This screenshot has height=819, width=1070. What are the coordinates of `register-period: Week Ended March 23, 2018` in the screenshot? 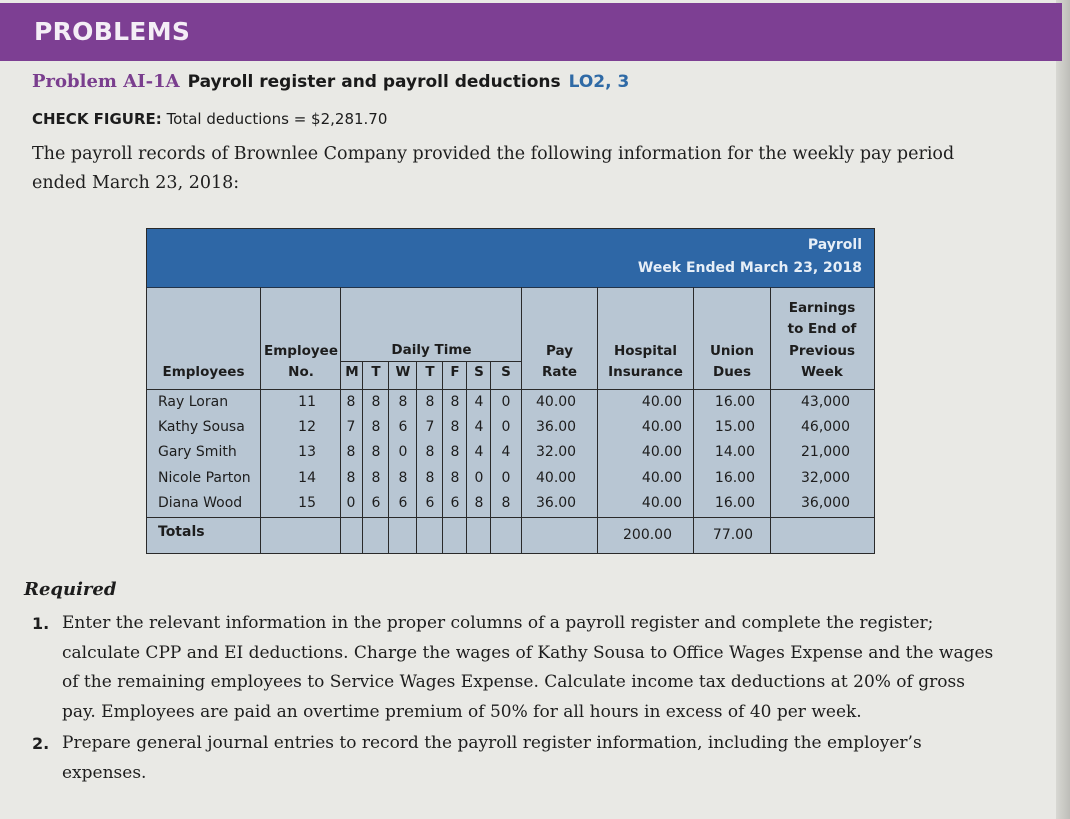 It's located at (749, 268).